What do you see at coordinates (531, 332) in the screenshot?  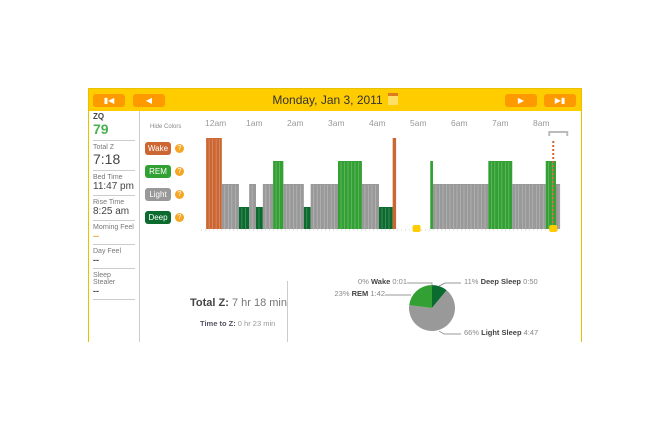 I see `pie-duration: 4:47` at bounding box center [531, 332].